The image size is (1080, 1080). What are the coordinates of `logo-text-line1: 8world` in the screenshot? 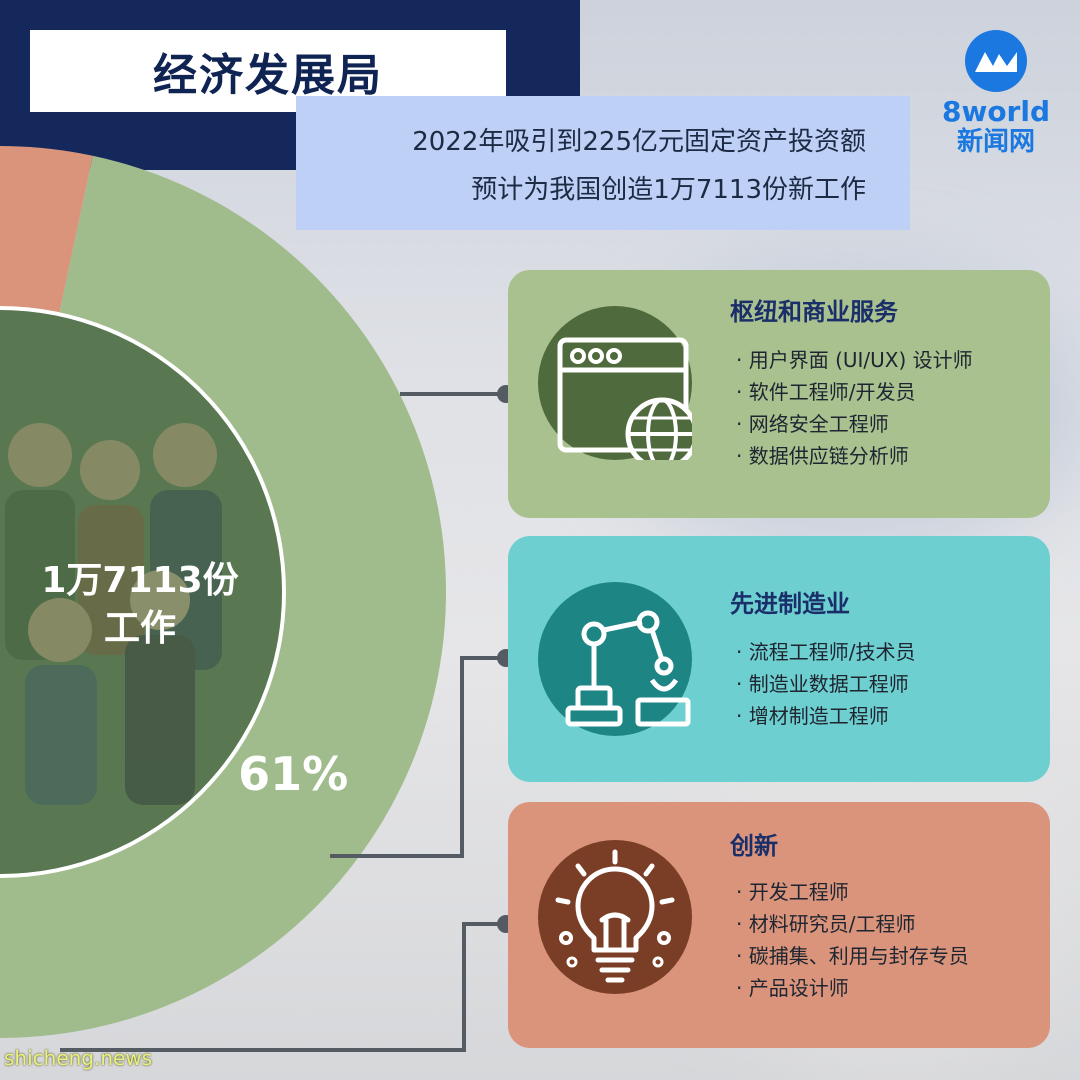 It's located at (996, 111).